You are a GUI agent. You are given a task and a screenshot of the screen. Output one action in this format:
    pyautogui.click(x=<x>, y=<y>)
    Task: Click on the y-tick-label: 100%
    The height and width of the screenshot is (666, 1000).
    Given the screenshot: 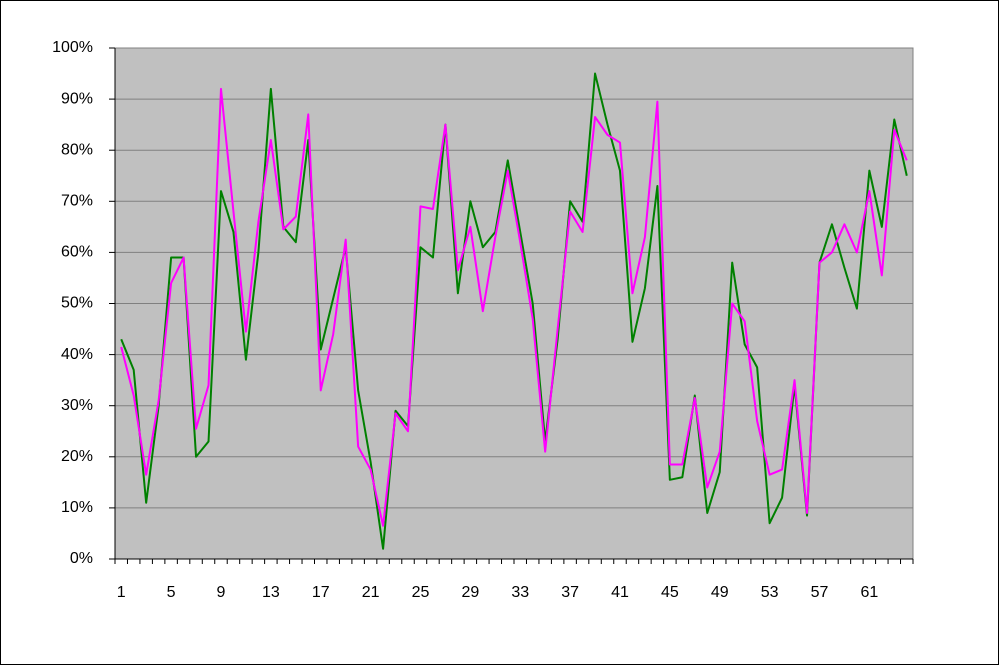 What is the action you would take?
    pyautogui.click(x=72, y=47)
    